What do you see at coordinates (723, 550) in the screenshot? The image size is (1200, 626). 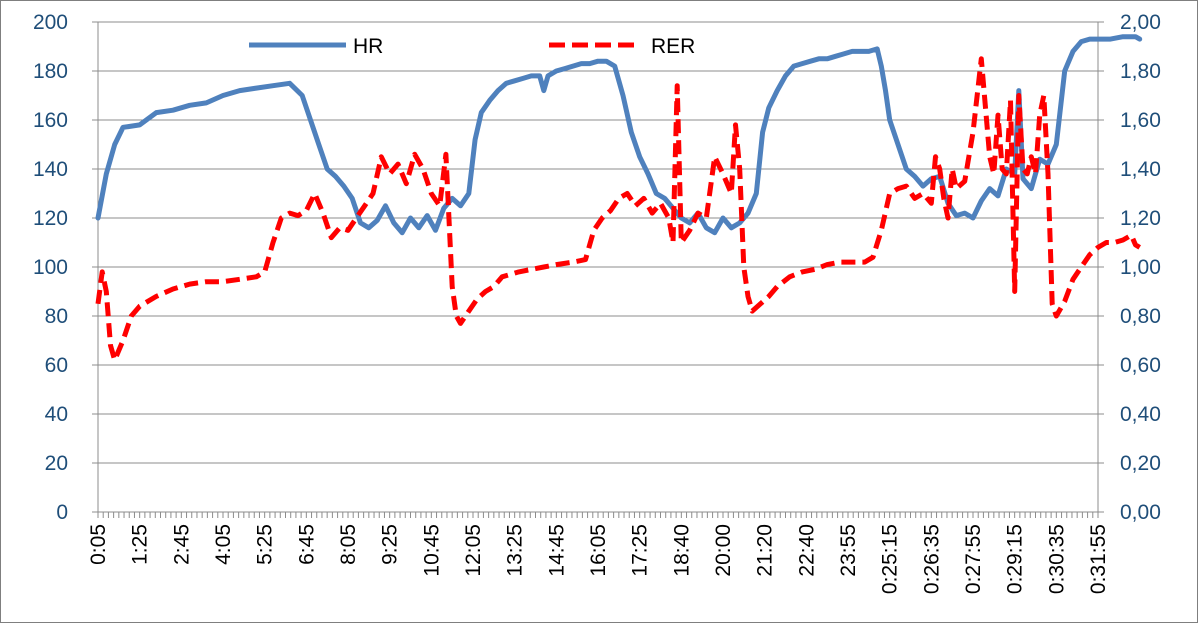 I see `x-tick-label: 20:00` at bounding box center [723, 550].